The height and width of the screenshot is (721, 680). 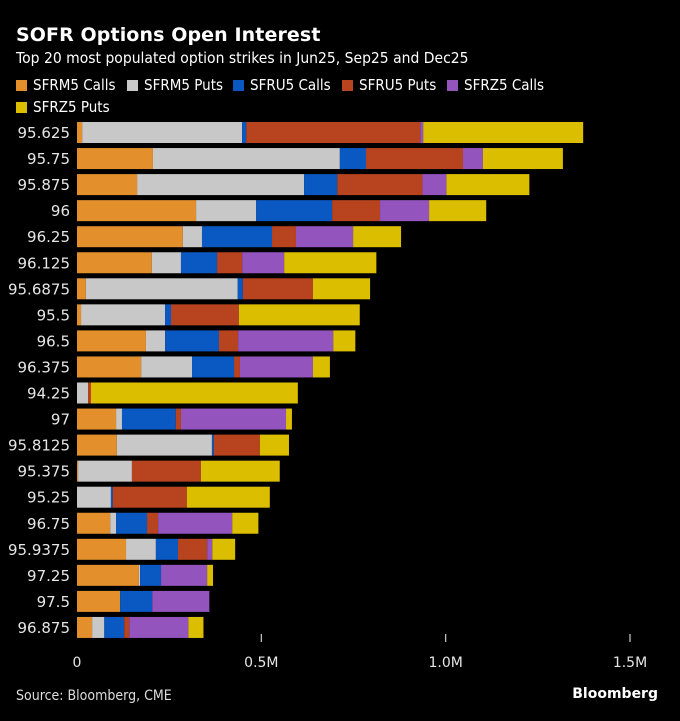 I want to click on legend-label: SFRZ5 Calls, so click(x=504, y=85).